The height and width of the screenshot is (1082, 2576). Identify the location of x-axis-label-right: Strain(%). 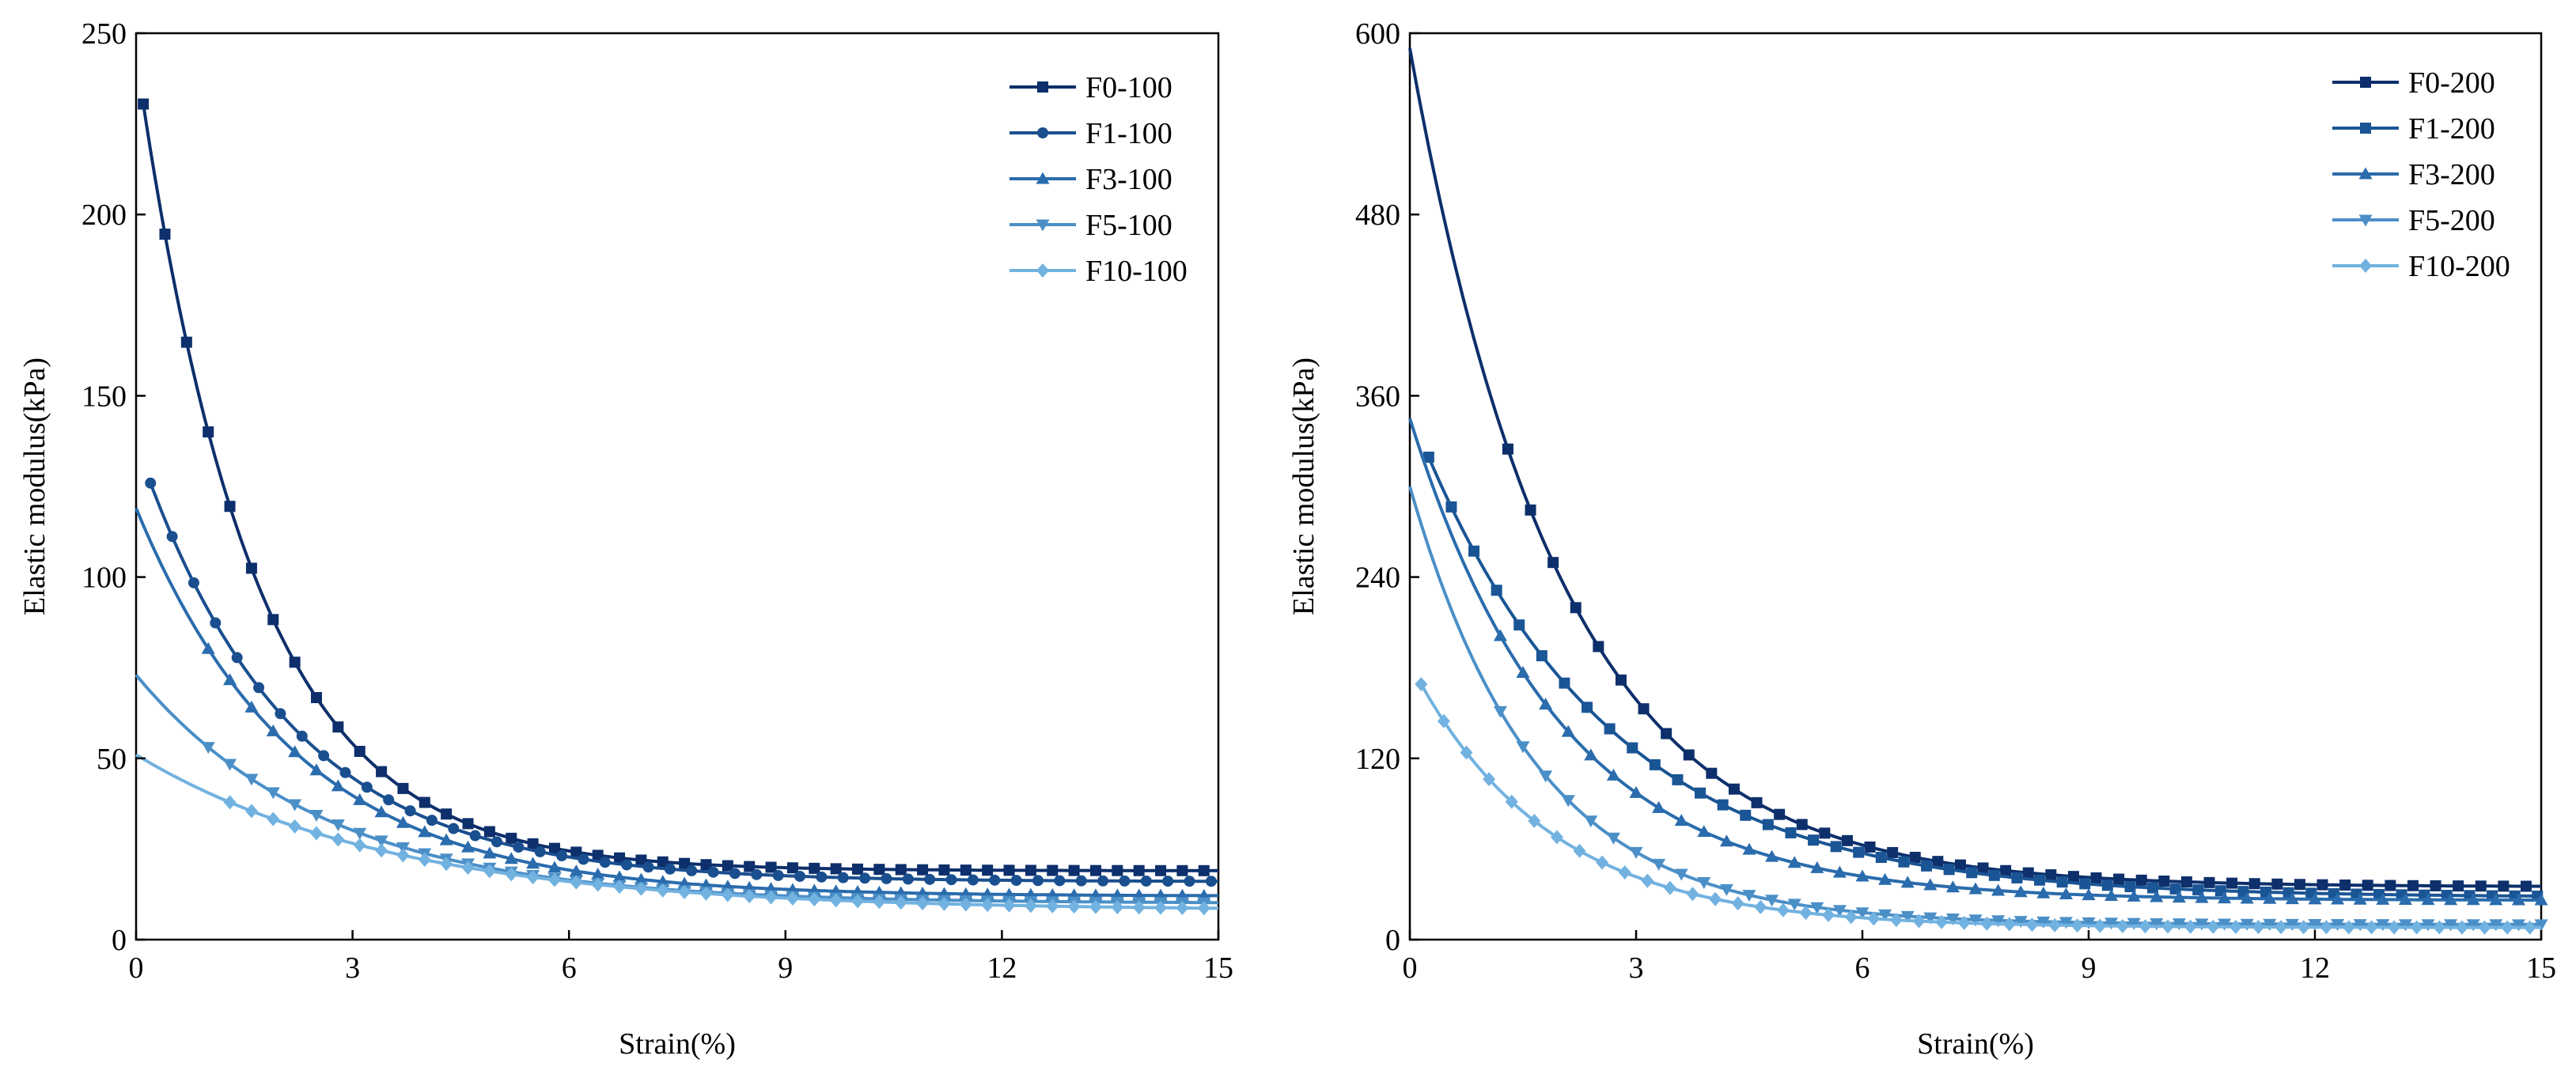
(1976, 1044).